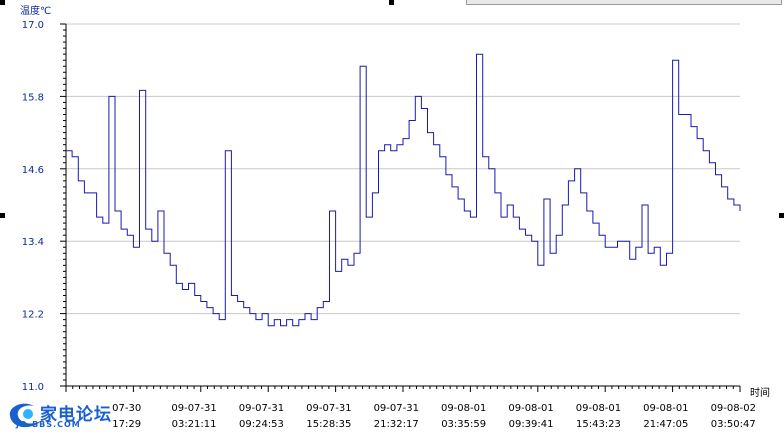  Describe the element at coordinates (624, 2) in the screenshot. I see `window-frame-edge` at that location.